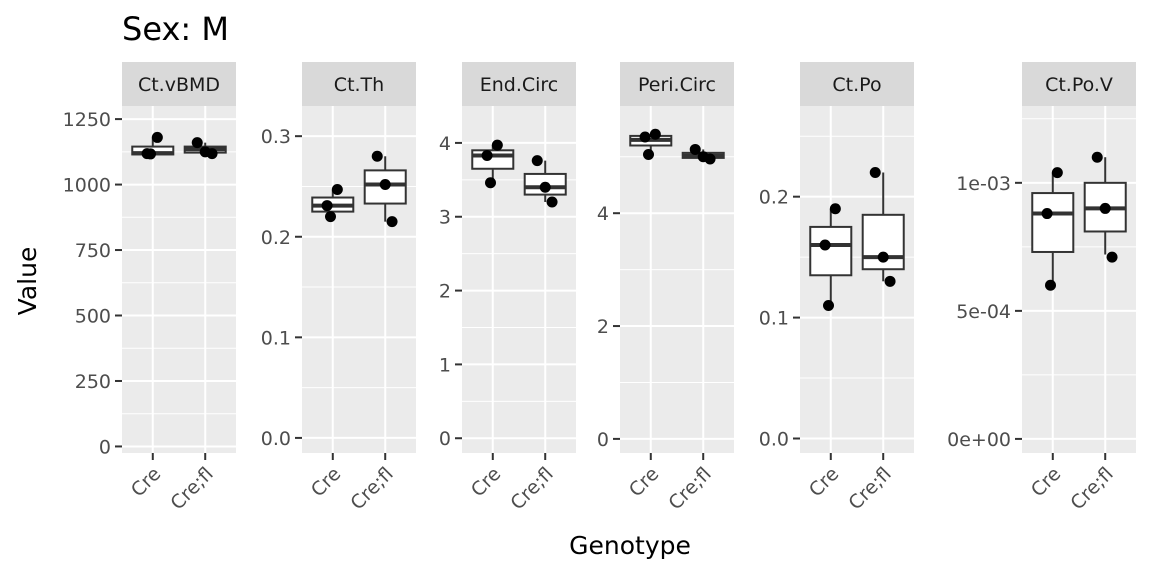 The width and height of the screenshot is (1152, 576). What do you see at coordinates (93, 382) in the screenshot?
I see `y-tick-label: 250` at bounding box center [93, 382].